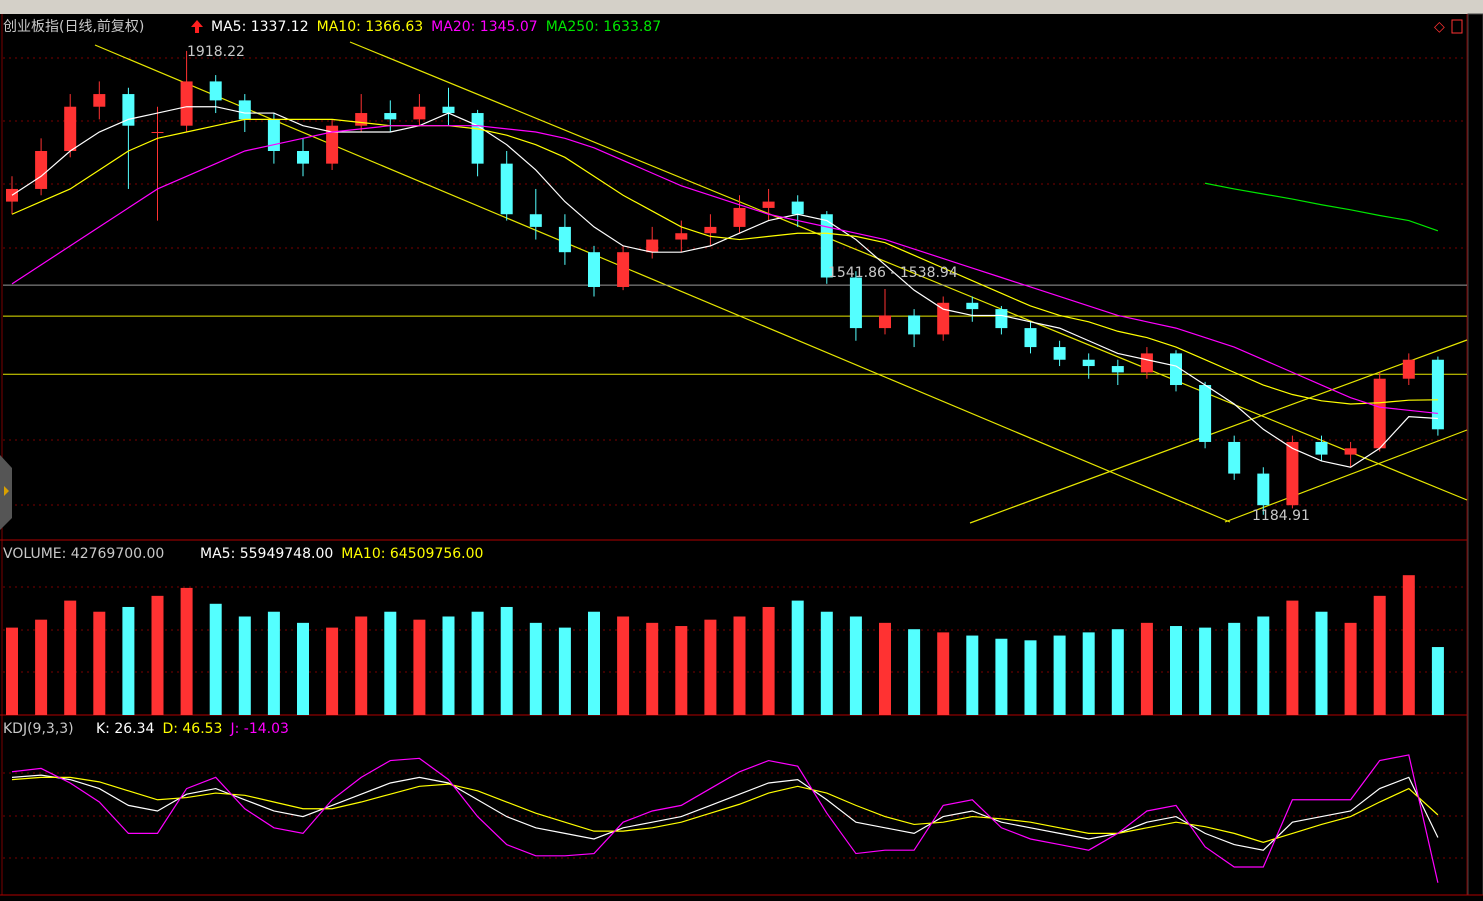  What do you see at coordinates (258, 729) in the screenshot?
I see `legend-entry: J: -14.03` at bounding box center [258, 729].